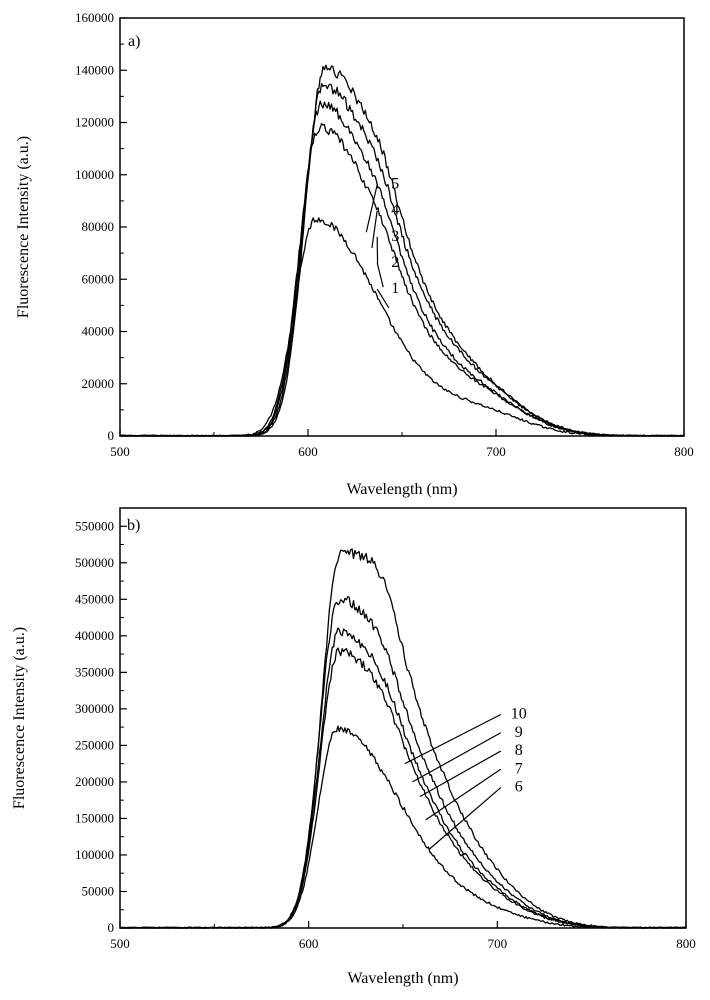  Describe the element at coordinates (94, 671) in the screenshot. I see `y-tick-label: 350000` at that location.